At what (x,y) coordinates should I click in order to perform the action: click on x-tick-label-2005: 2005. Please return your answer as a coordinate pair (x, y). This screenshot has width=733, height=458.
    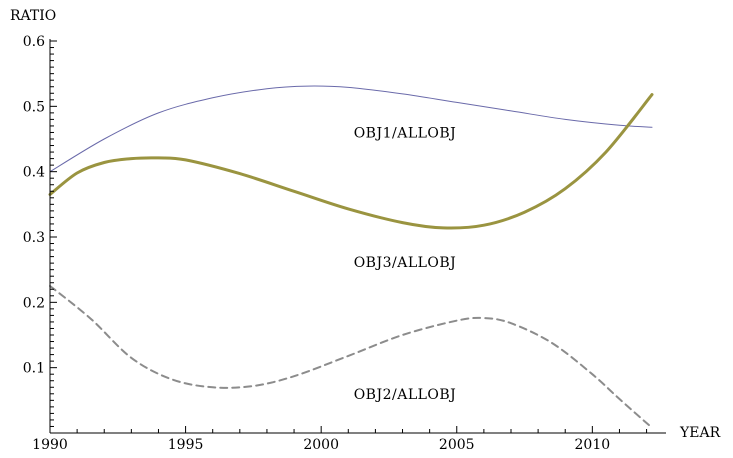
    Looking at the image, I should click on (457, 445).